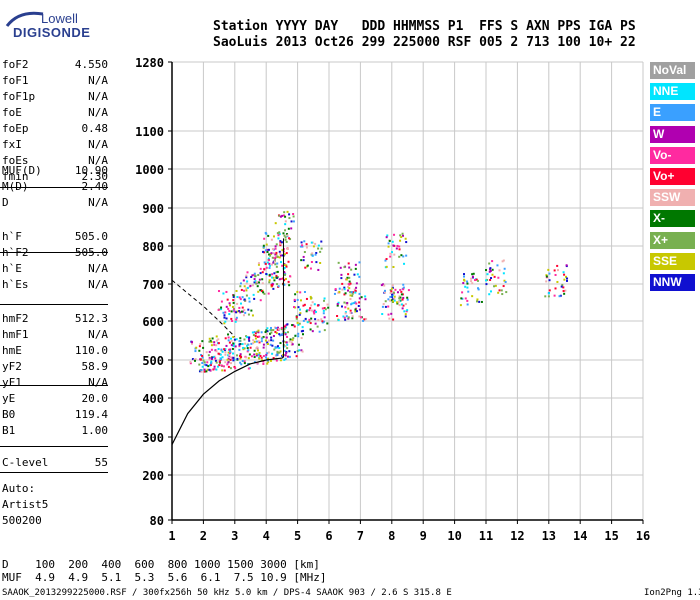 The image size is (700, 600). What do you see at coordinates (52, 32) in the screenshot?
I see `logo-line2: DIGISONDE` at bounding box center [52, 32].